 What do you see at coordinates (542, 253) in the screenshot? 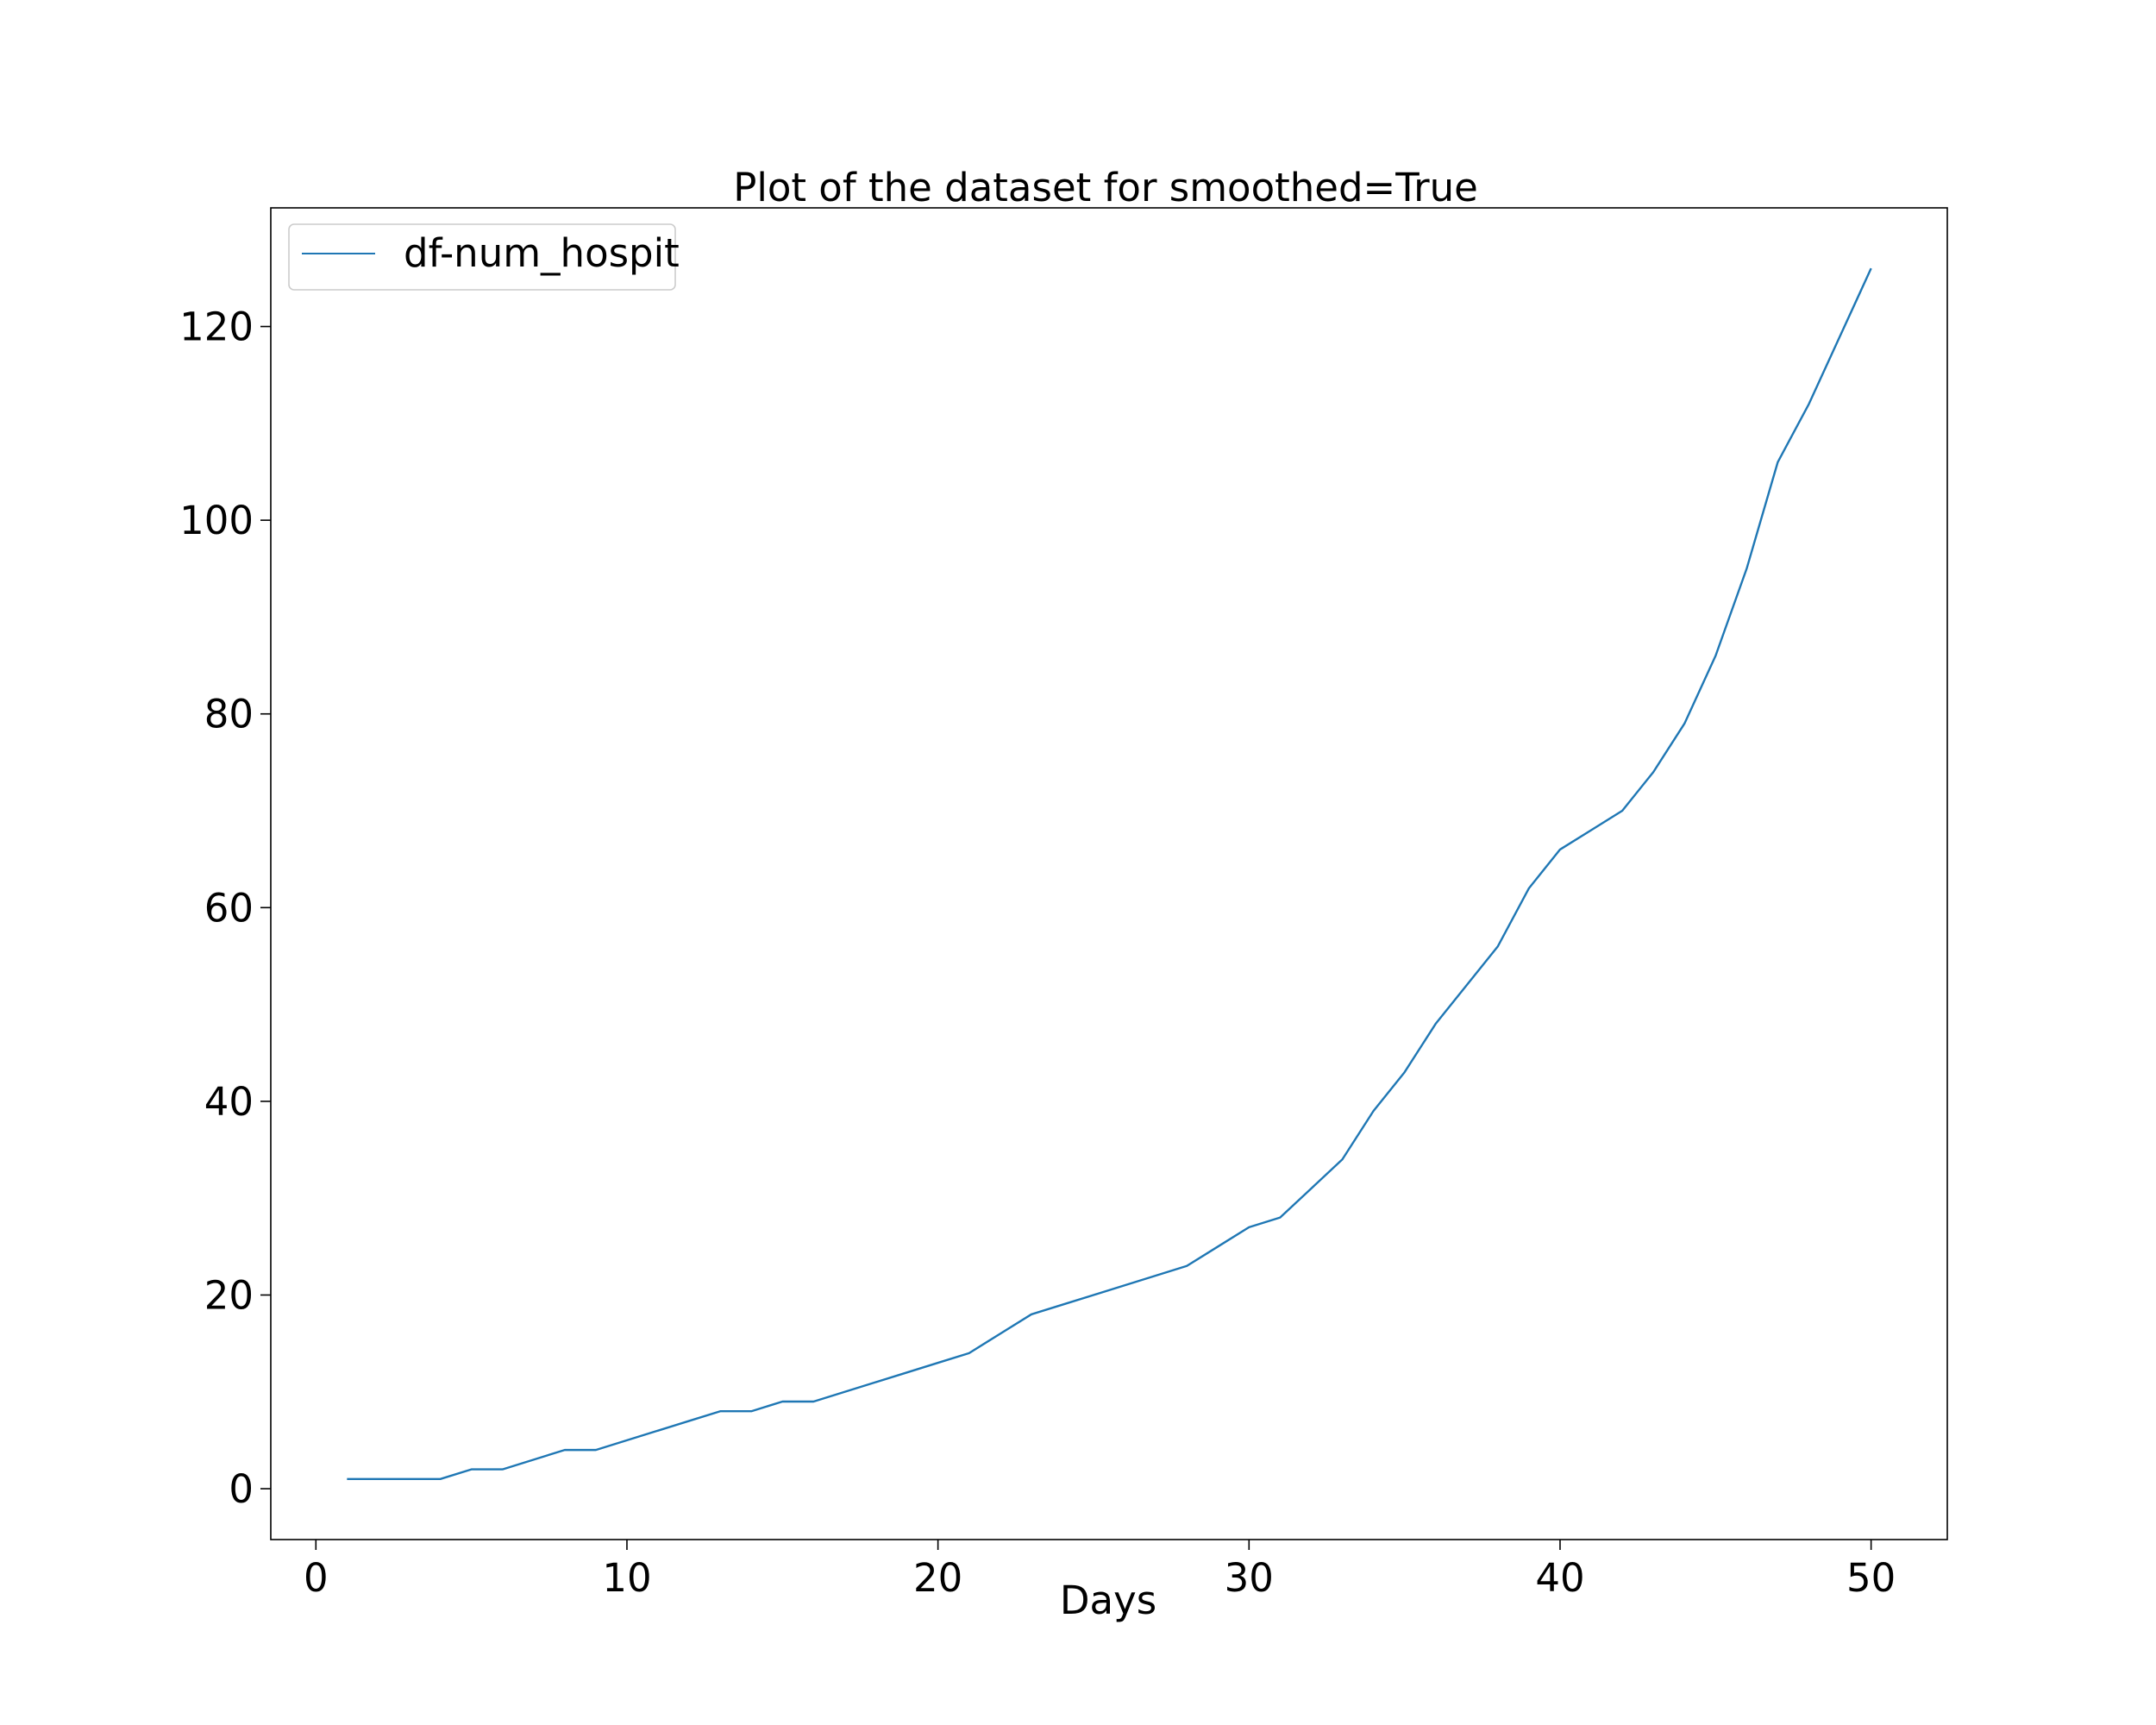
I see `legend-label: df-num_hospit` at bounding box center [542, 253].